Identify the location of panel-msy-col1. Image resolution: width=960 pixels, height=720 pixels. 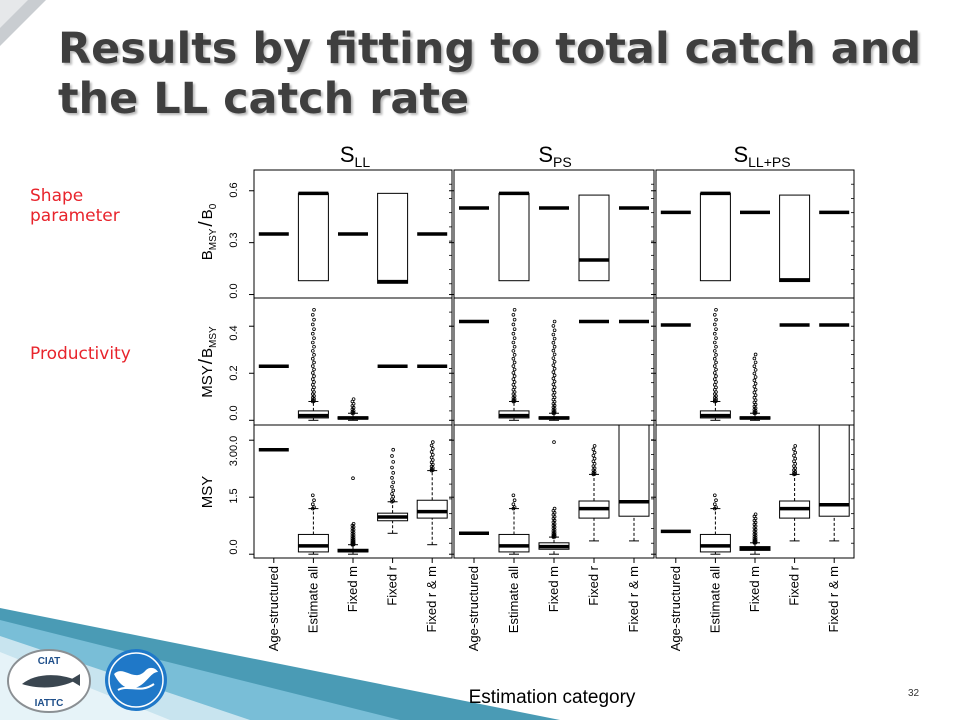
(351, 493).